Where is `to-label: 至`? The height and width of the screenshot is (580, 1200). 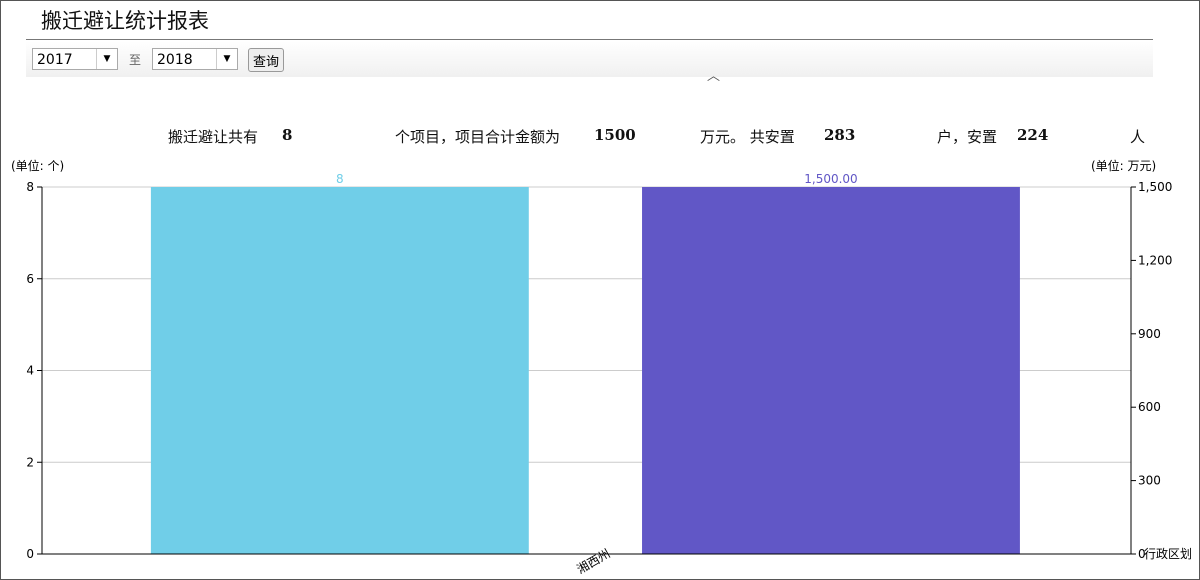 to-label: 至 is located at coordinates (135, 60).